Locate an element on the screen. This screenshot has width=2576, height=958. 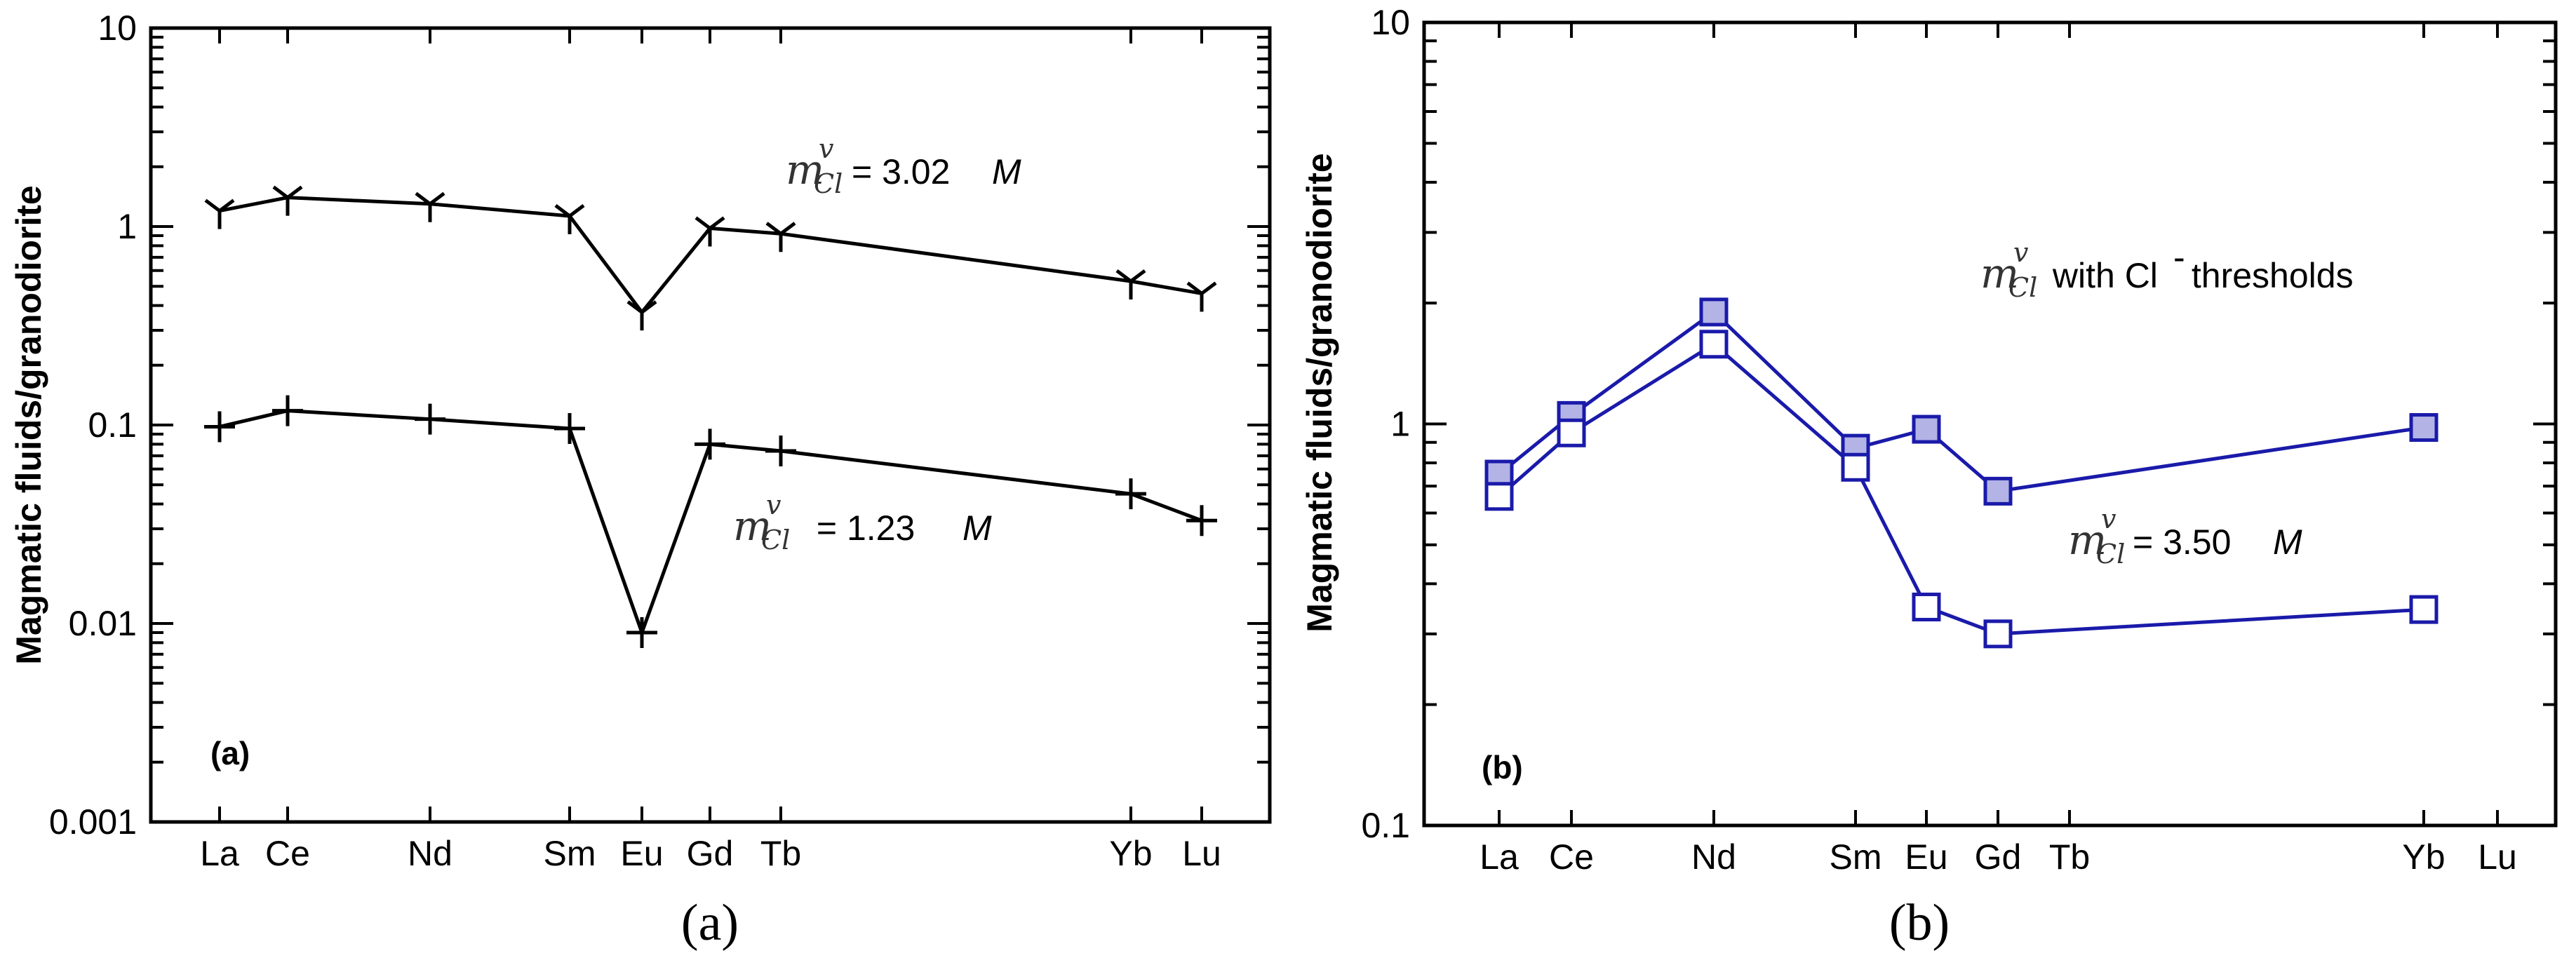
y-tick-label: 0.01 is located at coordinates (103, 623).